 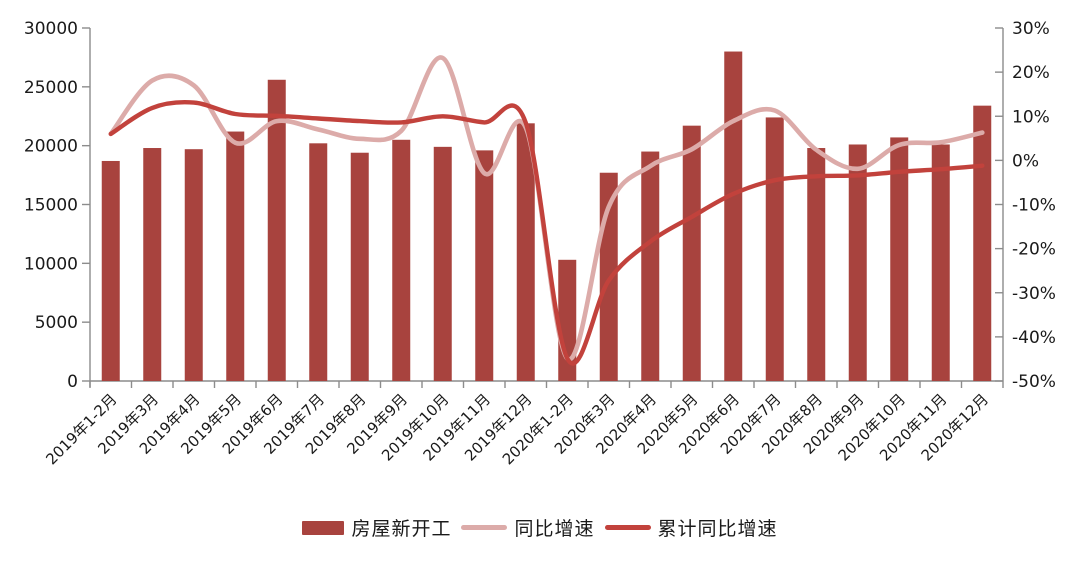 What do you see at coordinates (899, 259) in the screenshot?
I see `bar-2020年10月` at bounding box center [899, 259].